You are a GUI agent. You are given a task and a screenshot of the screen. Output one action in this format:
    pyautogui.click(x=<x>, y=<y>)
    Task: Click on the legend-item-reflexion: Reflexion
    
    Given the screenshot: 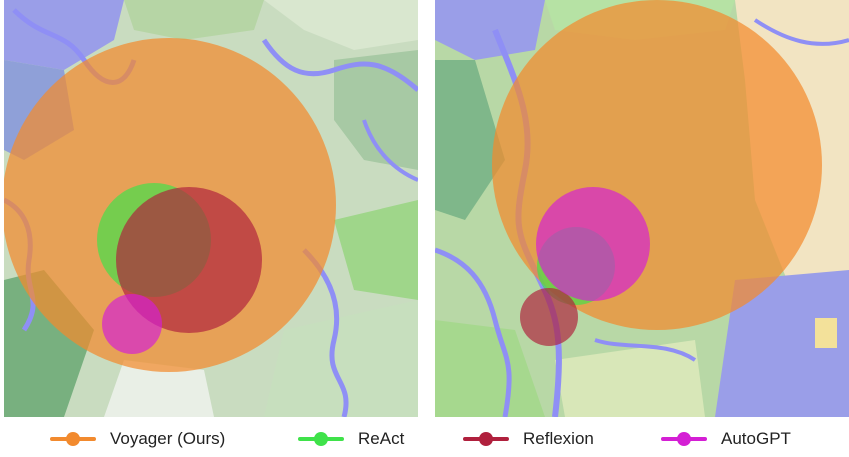 What is the action you would take?
    pyautogui.click(x=528, y=439)
    